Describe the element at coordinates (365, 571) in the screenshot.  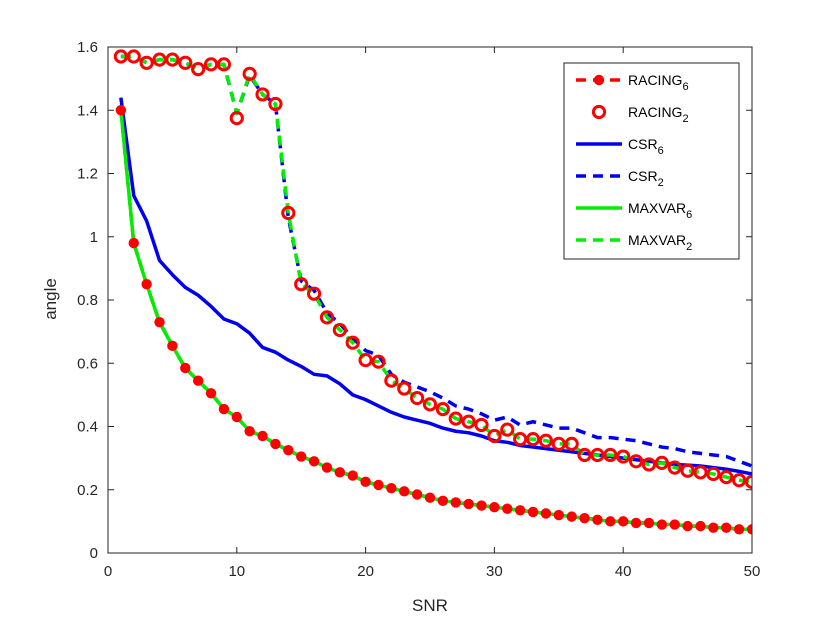
I see `x-tick-label: 20` at that location.